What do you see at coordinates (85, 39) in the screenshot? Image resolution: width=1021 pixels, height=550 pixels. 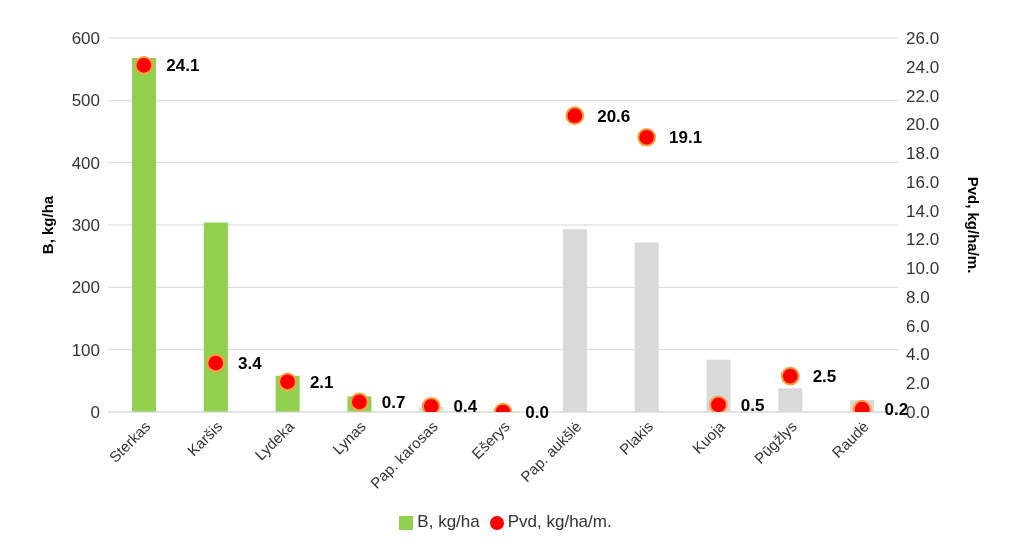 I see `y-tick-label: 600` at bounding box center [85, 39].